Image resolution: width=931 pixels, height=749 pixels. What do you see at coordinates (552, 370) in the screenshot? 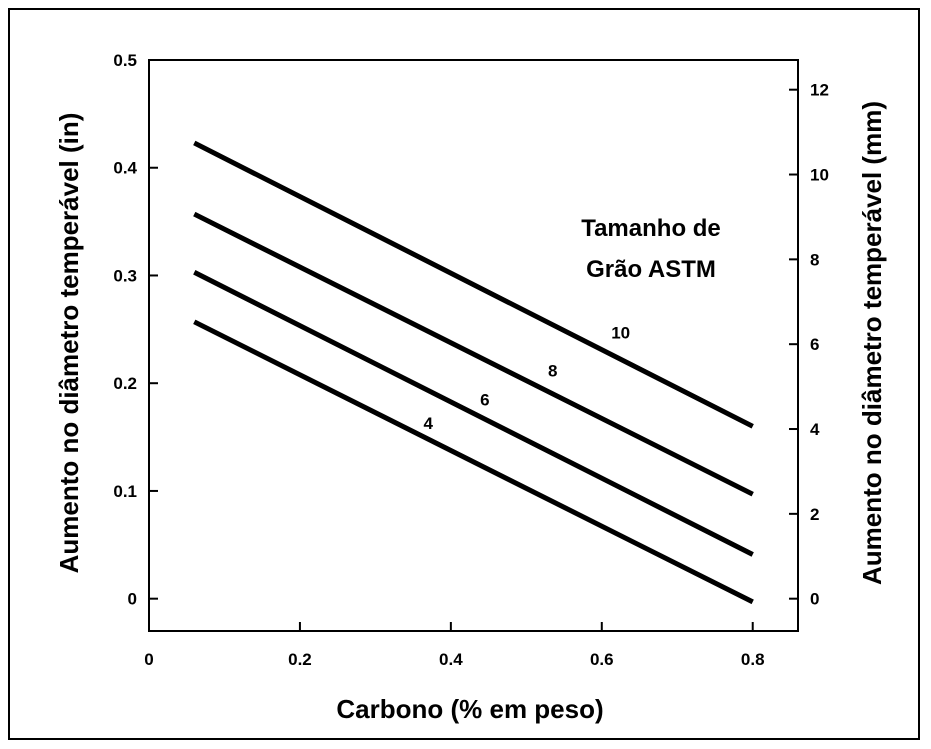
I see `series-label-8: 8` at bounding box center [552, 370].